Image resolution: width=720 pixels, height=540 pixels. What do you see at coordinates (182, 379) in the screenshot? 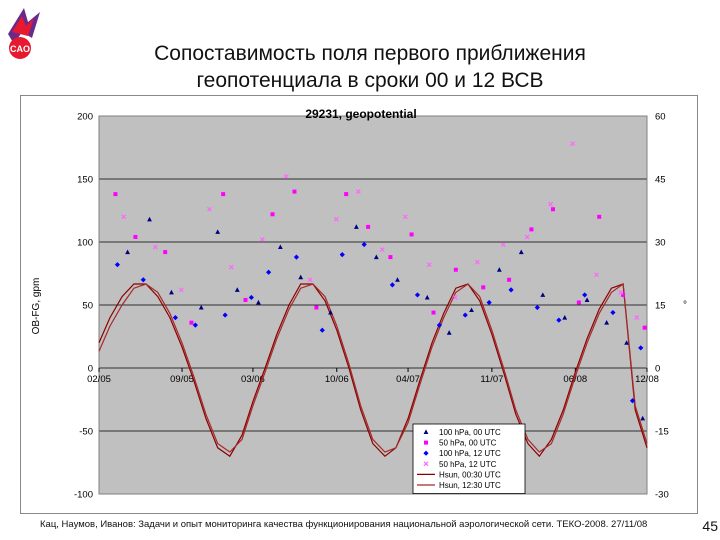
I see `x-tick-label: 09/05` at bounding box center [182, 379].